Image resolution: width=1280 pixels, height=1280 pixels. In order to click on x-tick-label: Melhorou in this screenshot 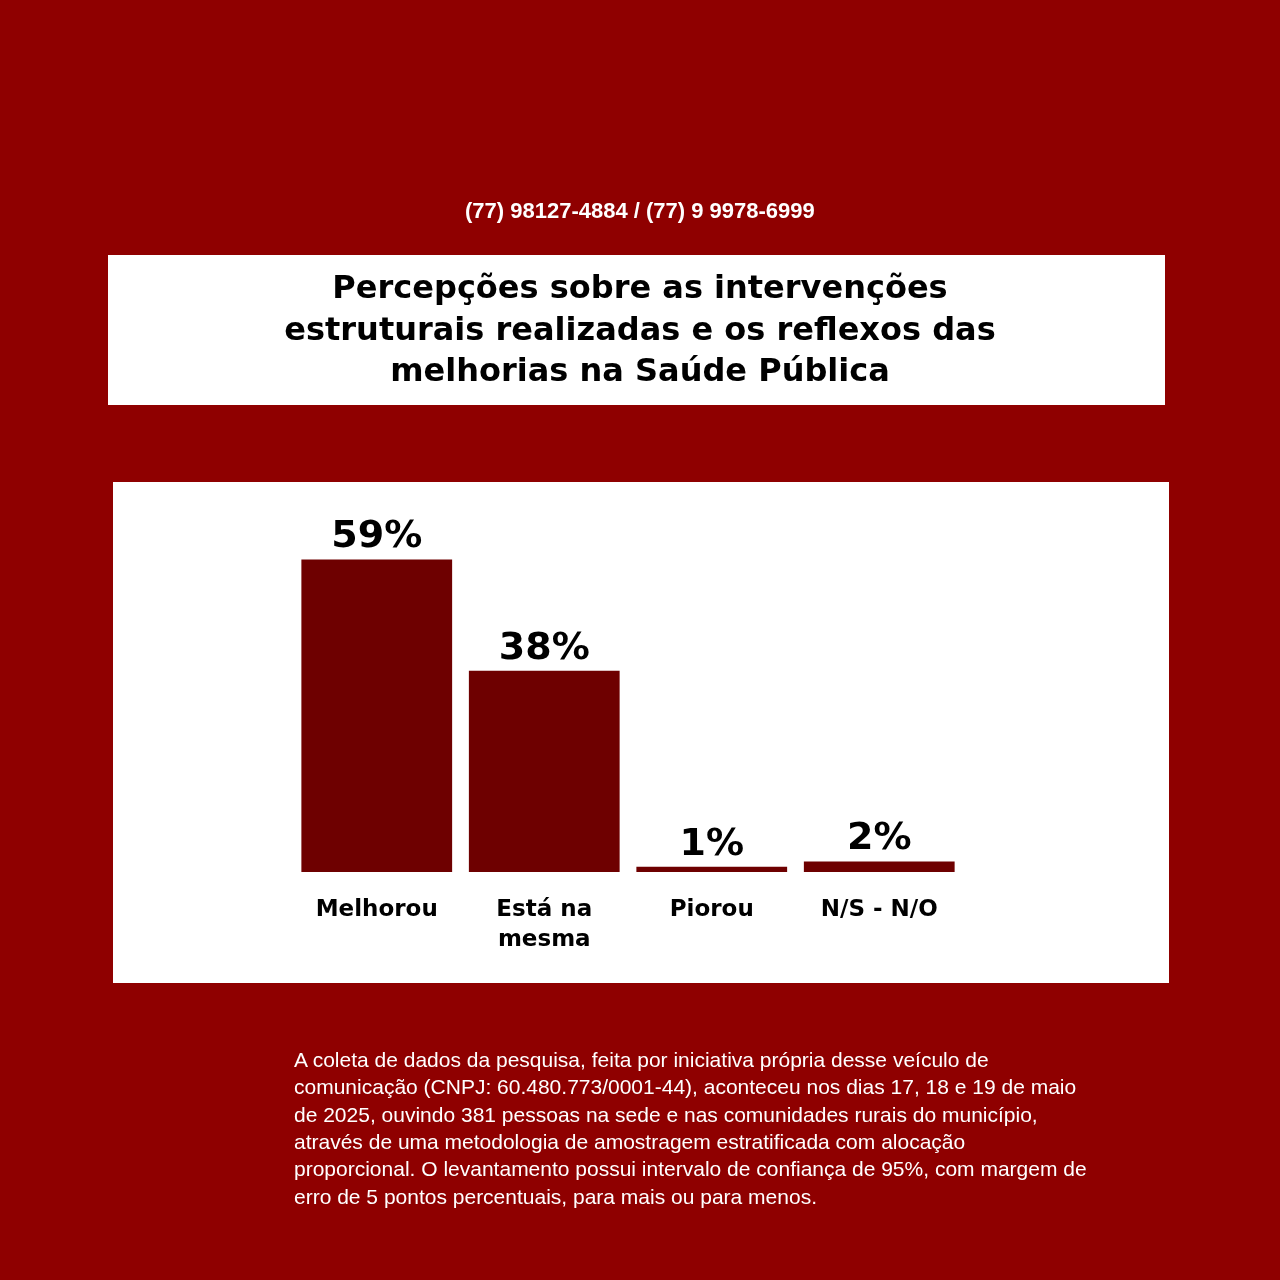, I will do `click(376, 908)`.